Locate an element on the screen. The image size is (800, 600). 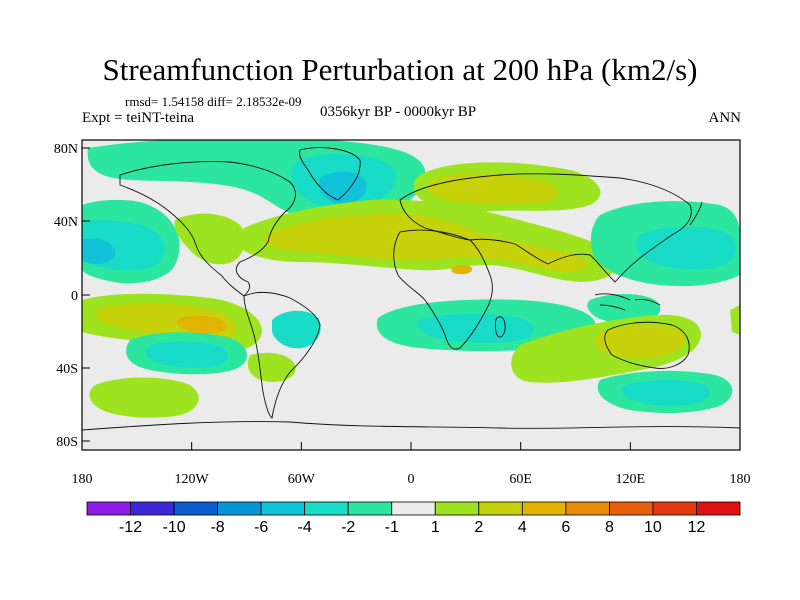
coast-south-america is located at coordinates (282, 355).